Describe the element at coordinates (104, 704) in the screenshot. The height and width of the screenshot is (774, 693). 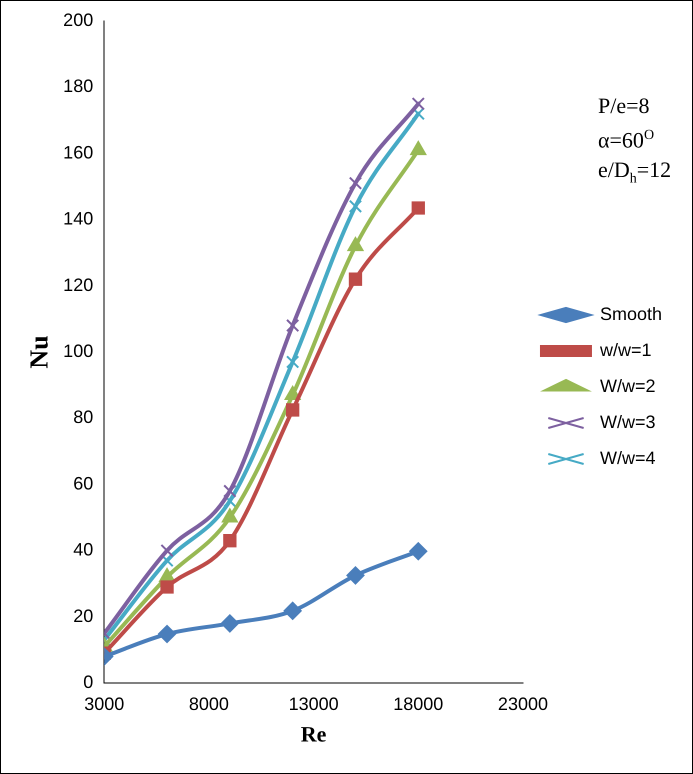
I see `x-tick-label: 3000` at that location.